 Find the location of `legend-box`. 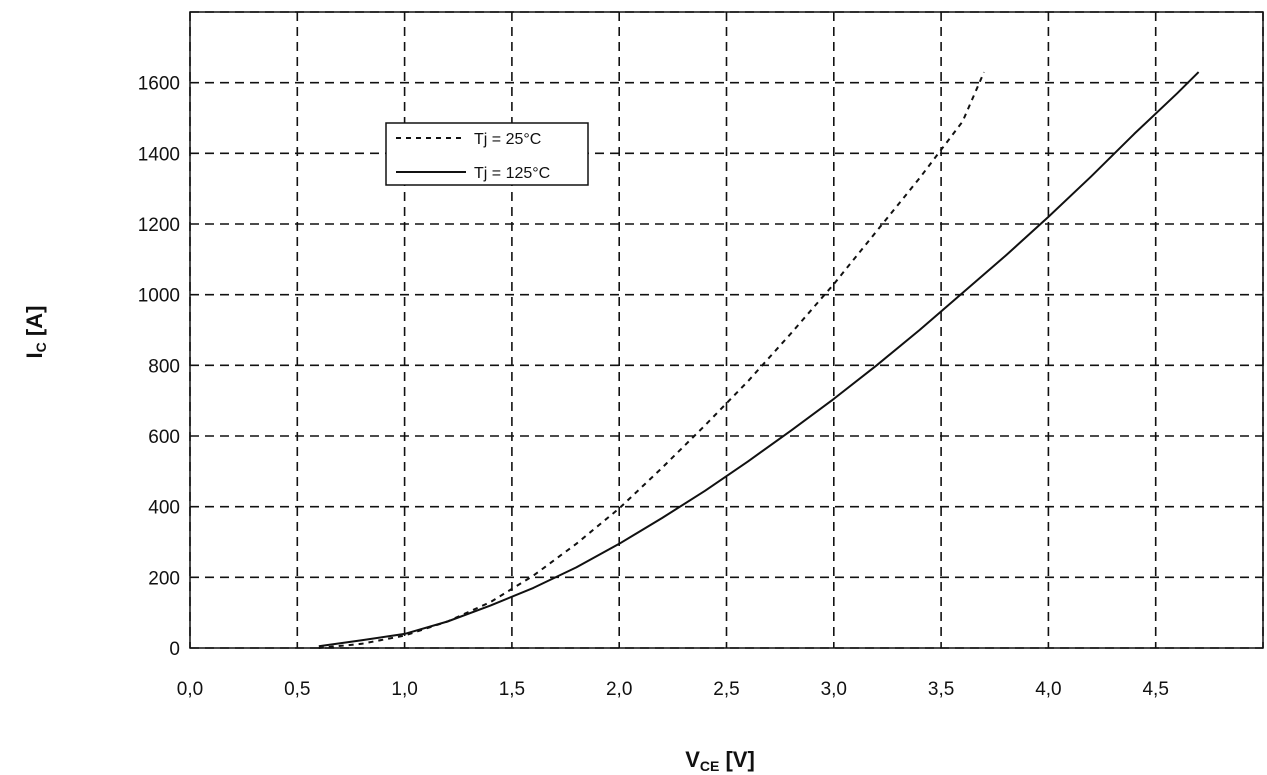

legend-box is located at coordinates (487, 154).